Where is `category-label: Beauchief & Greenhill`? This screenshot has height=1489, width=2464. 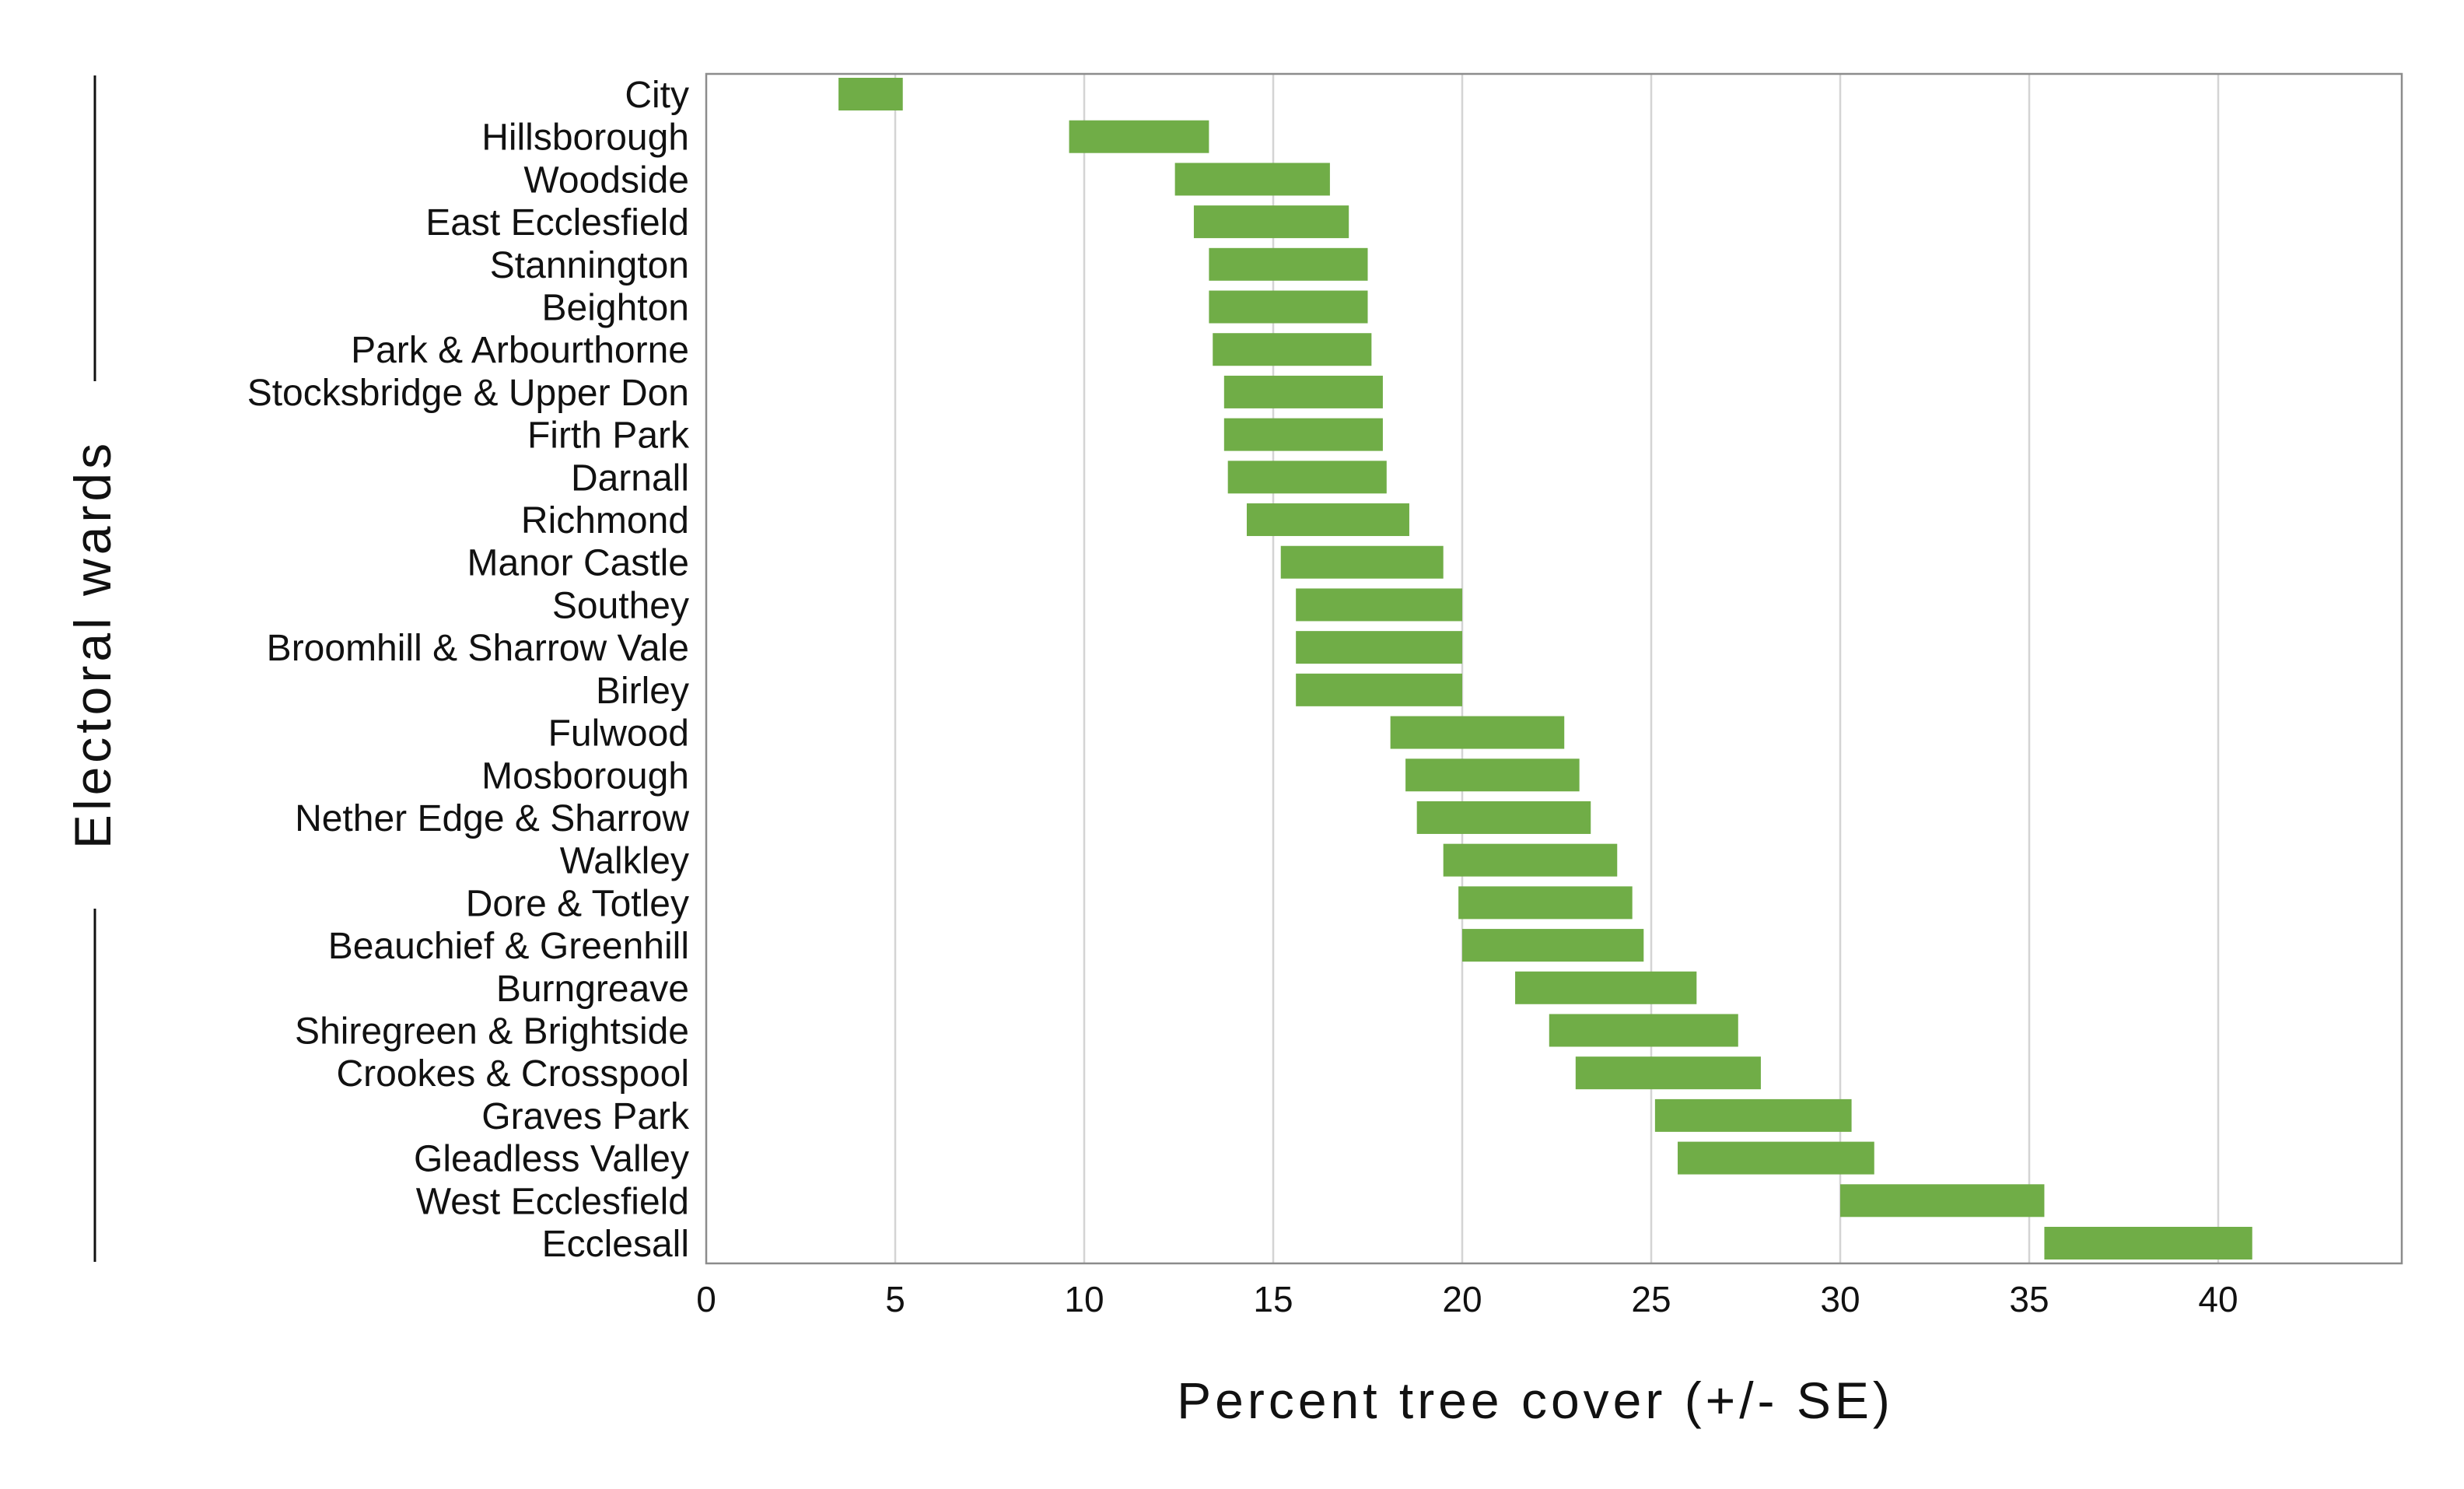
category-label: Beauchief & Greenhill is located at coordinates (509, 946).